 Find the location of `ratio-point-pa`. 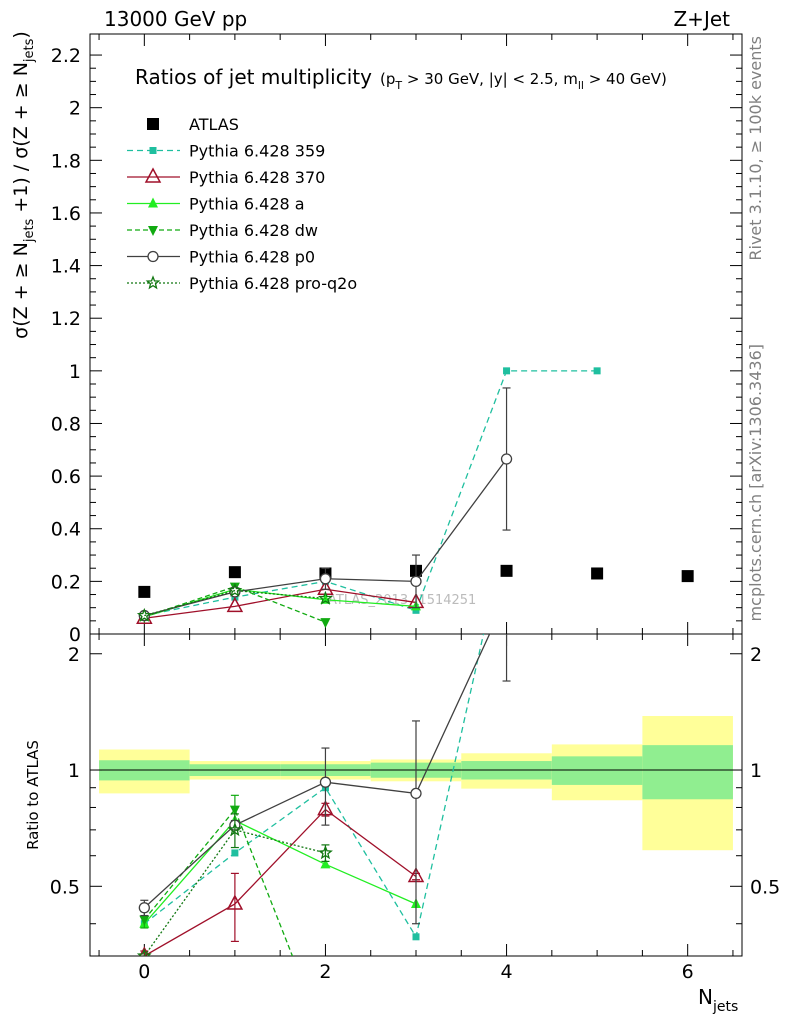

ratio-point-pa is located at coordinates (325, 863).